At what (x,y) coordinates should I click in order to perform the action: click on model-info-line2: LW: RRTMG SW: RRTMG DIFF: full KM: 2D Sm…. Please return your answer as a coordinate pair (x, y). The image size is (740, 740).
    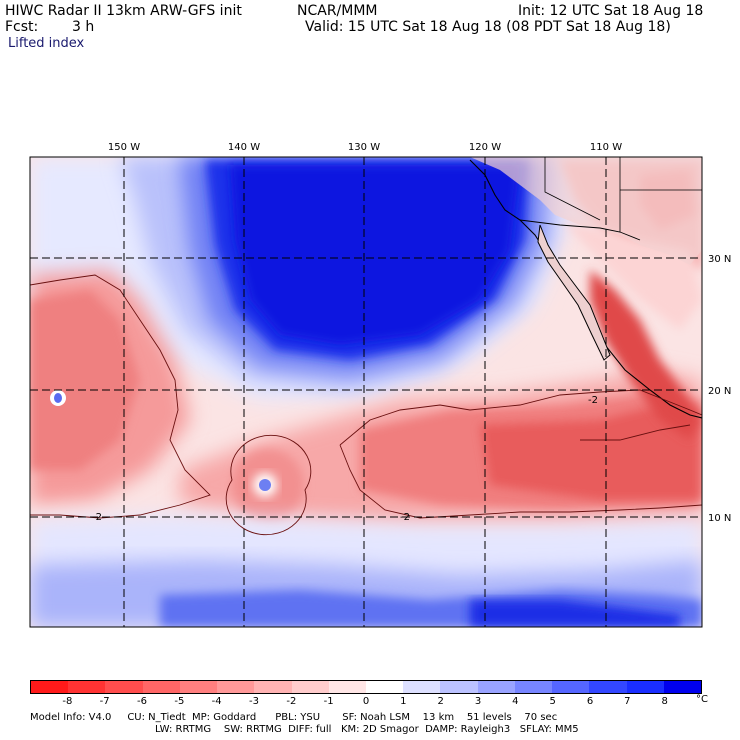
    Looking at the image, I should click on (367, 729).